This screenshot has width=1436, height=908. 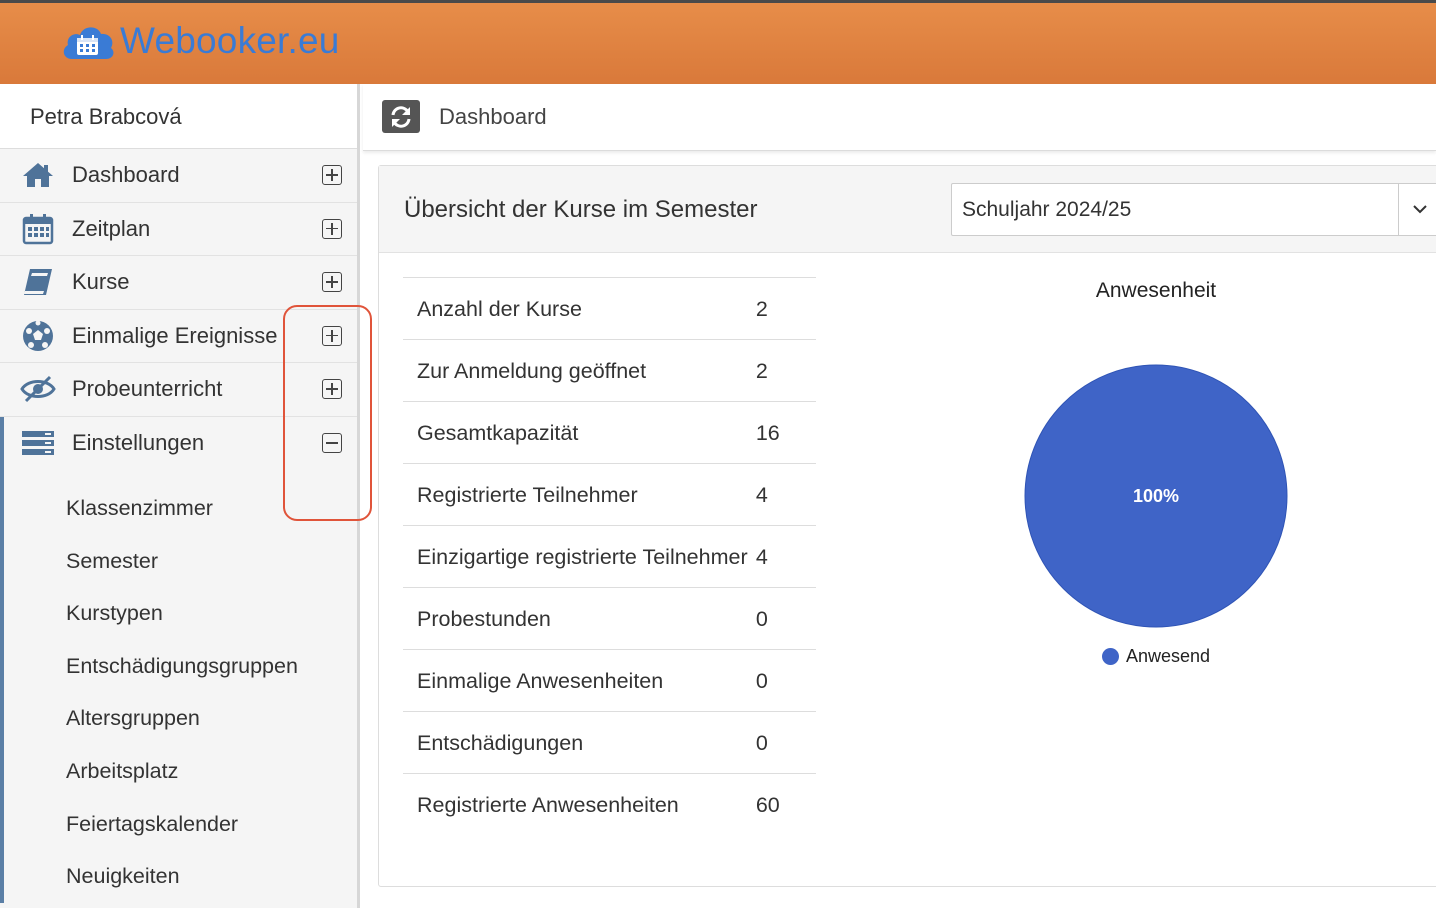 I want to click on sidebar-item-label: Kurse, so click(x=101, y=282).